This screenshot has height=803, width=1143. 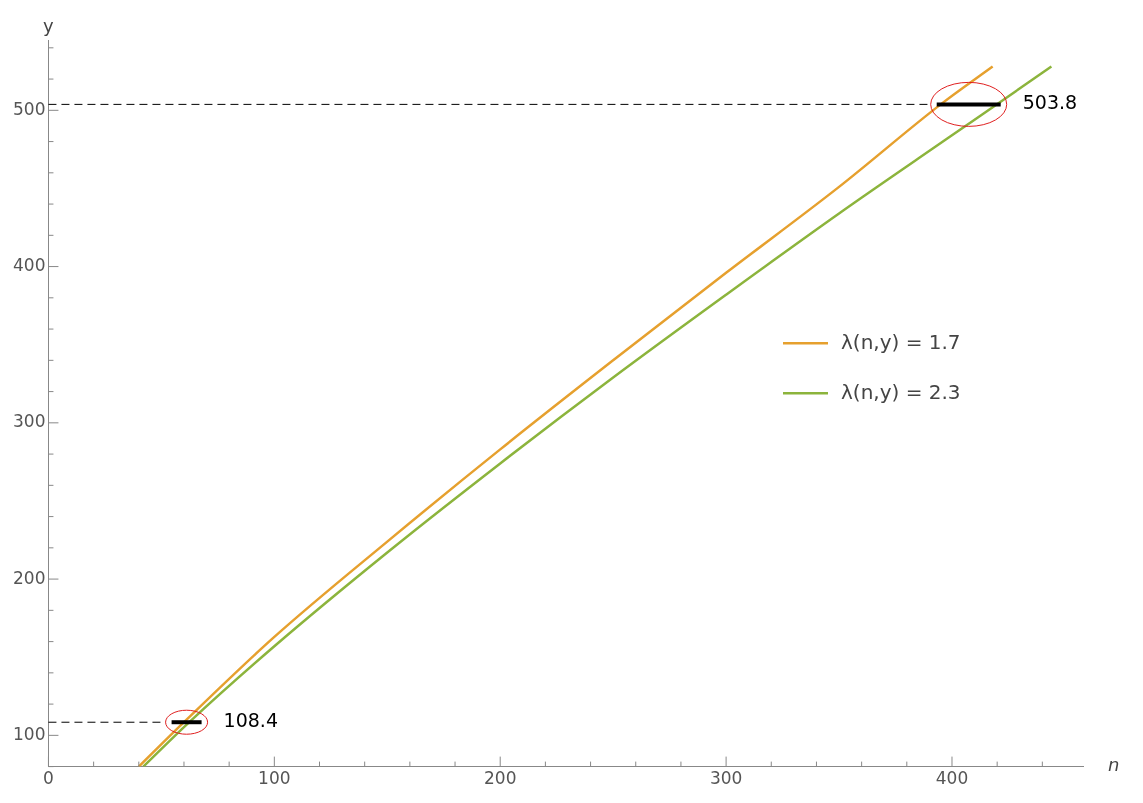 I want to click on ref-line-label: 108.4, so click(x=250, y=720).